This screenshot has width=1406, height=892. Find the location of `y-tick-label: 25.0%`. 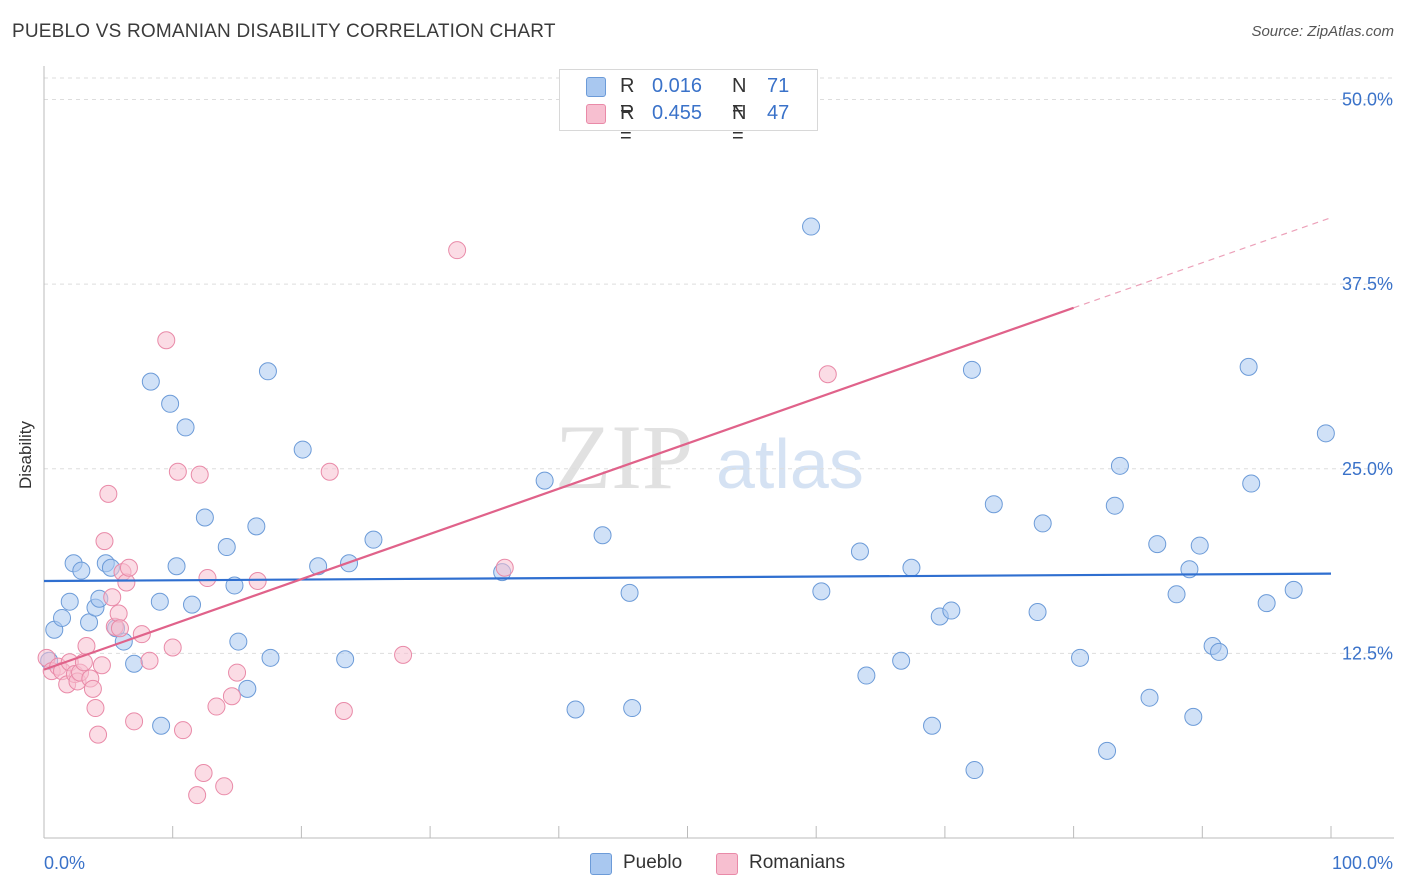

y-tick-label: 25.0% is located at coordinates (1367, 469).